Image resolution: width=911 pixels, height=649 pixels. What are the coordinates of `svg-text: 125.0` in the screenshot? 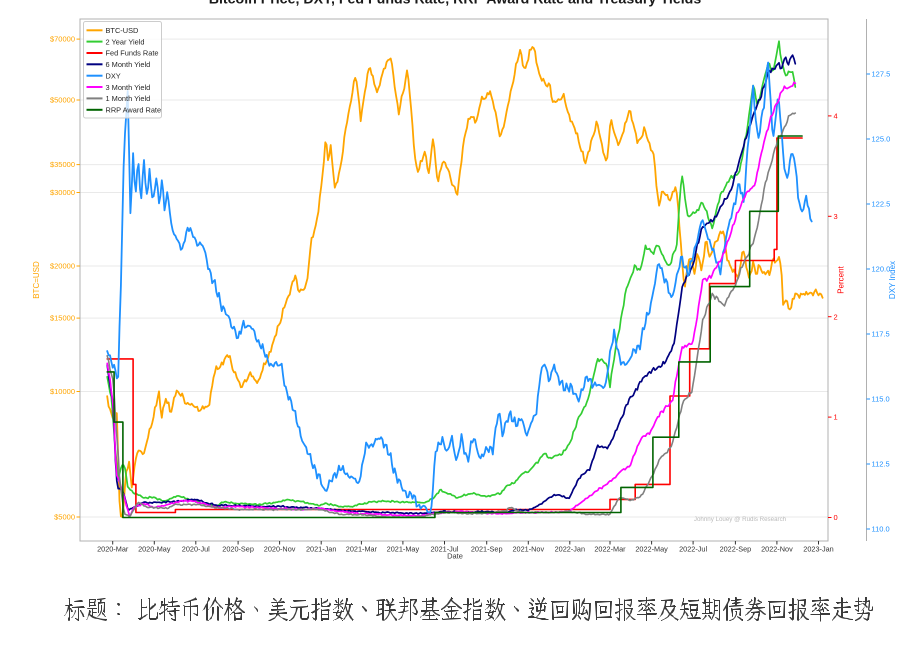 It's located at (881, 139).